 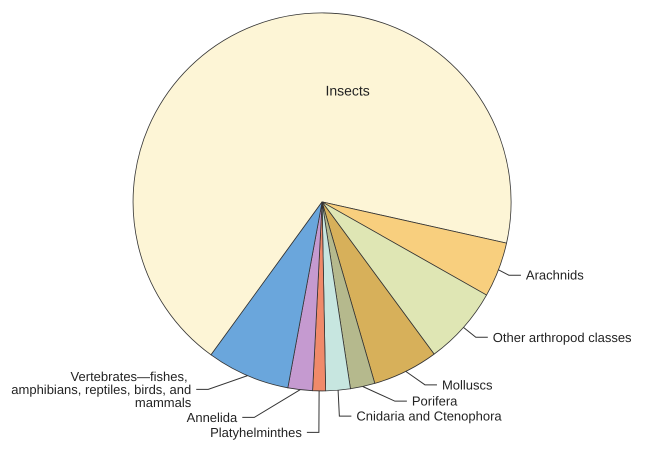 I want to click on slice-label: Arachnids, so click(x=555, y=275).